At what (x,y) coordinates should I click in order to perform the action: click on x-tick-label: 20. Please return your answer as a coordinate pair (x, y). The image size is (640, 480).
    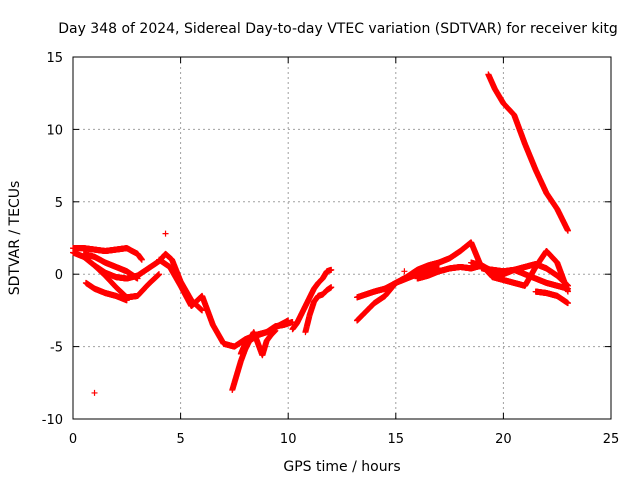
    Looking at the image, I should click on (503, 439).